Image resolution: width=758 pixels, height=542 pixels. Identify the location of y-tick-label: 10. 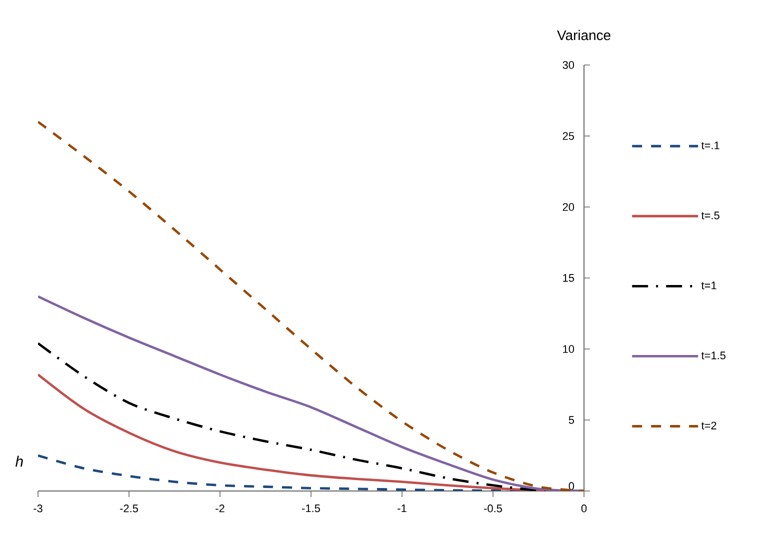
(568, 349).